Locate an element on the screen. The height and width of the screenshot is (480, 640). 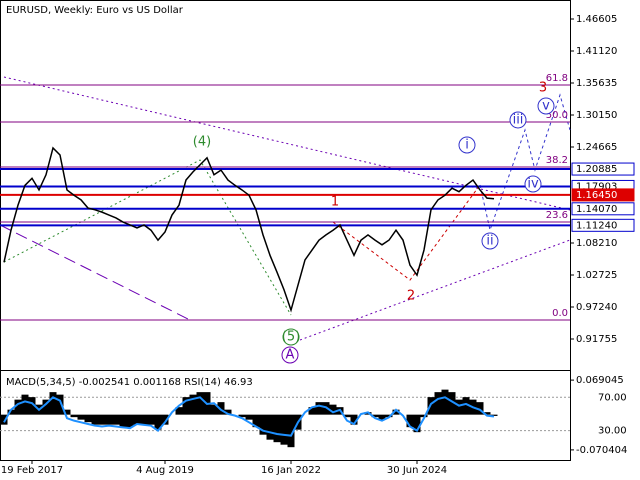
wave-label: 3 is located at coordinates (543, 88).